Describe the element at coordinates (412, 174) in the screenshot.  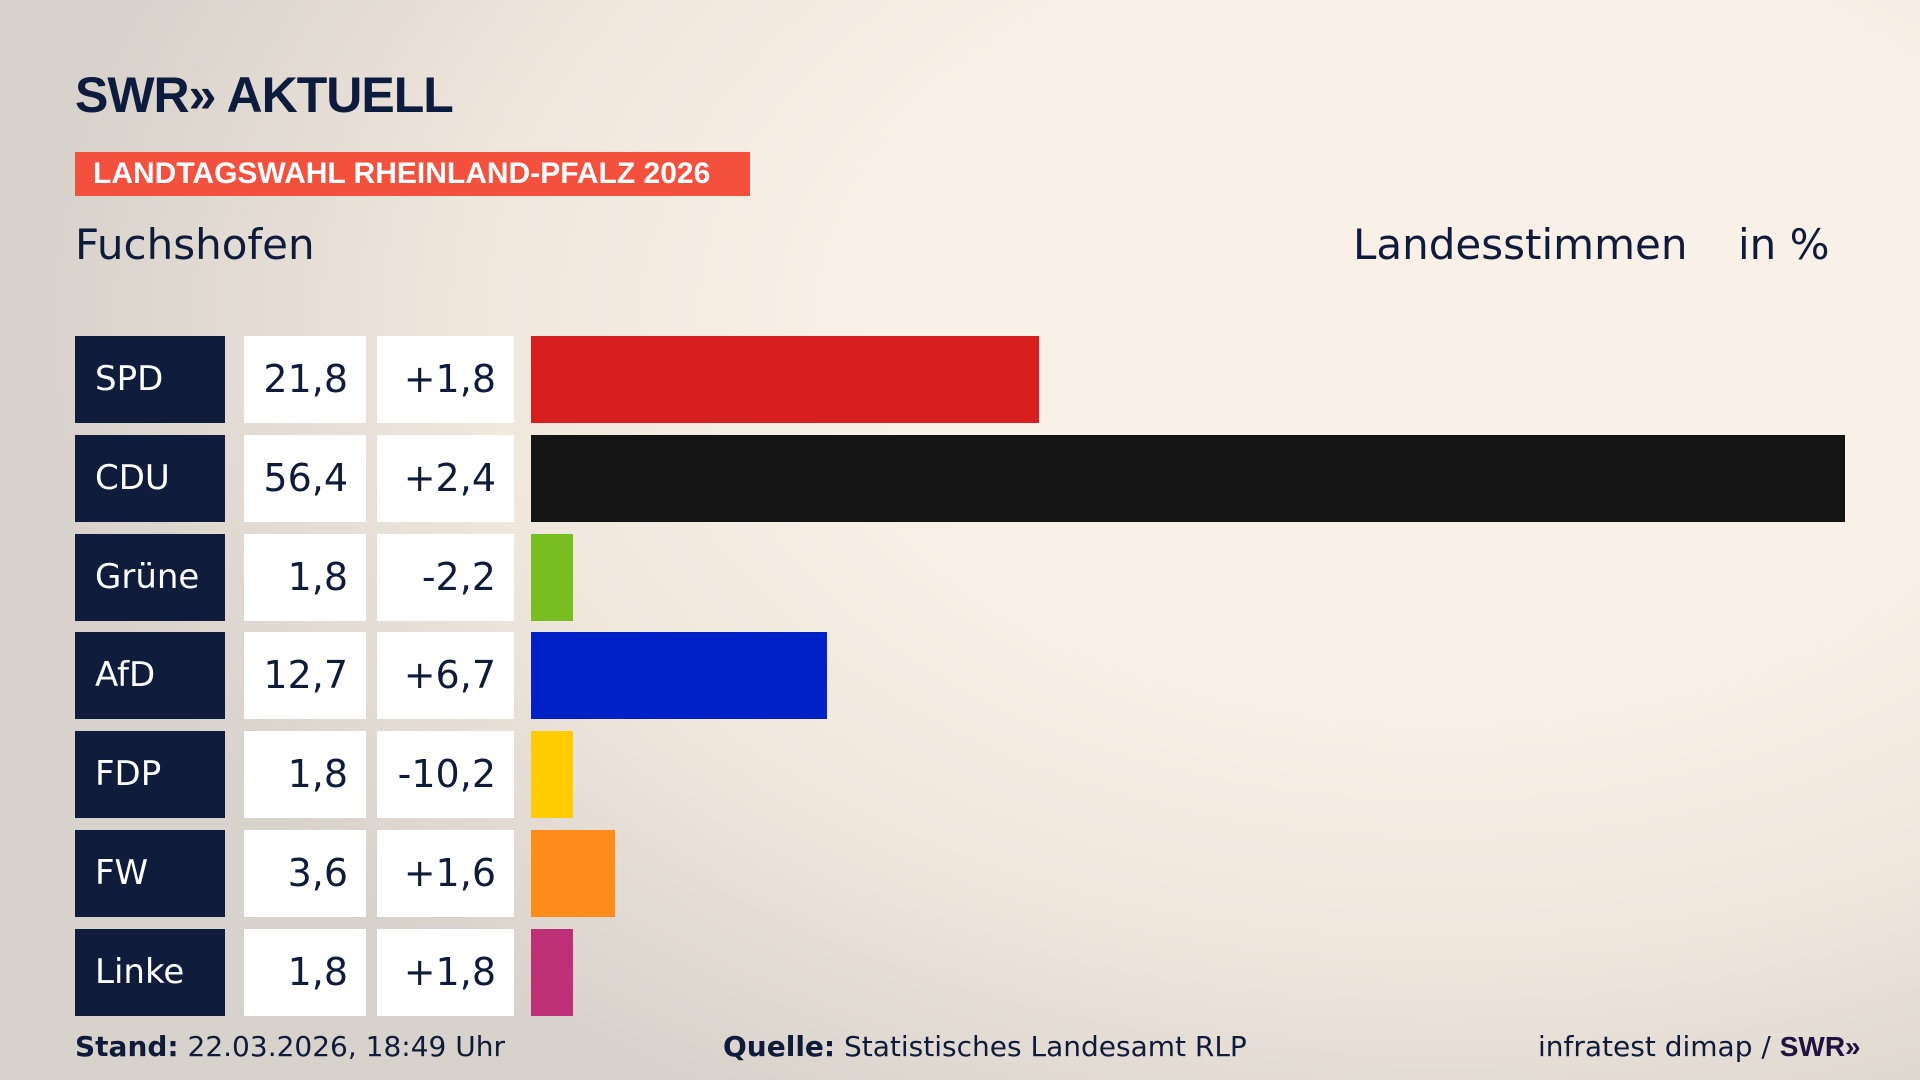
I see `election-banner: LANDTAGSWAHL RHEINLAND-PFALZ 2026` at that location.